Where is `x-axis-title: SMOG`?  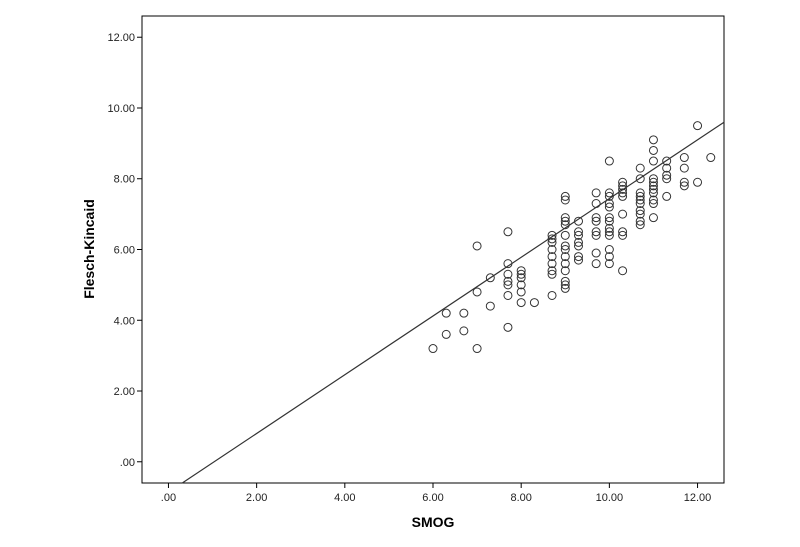 x-axis-title: SMOG is located at coordinates (433, 522).